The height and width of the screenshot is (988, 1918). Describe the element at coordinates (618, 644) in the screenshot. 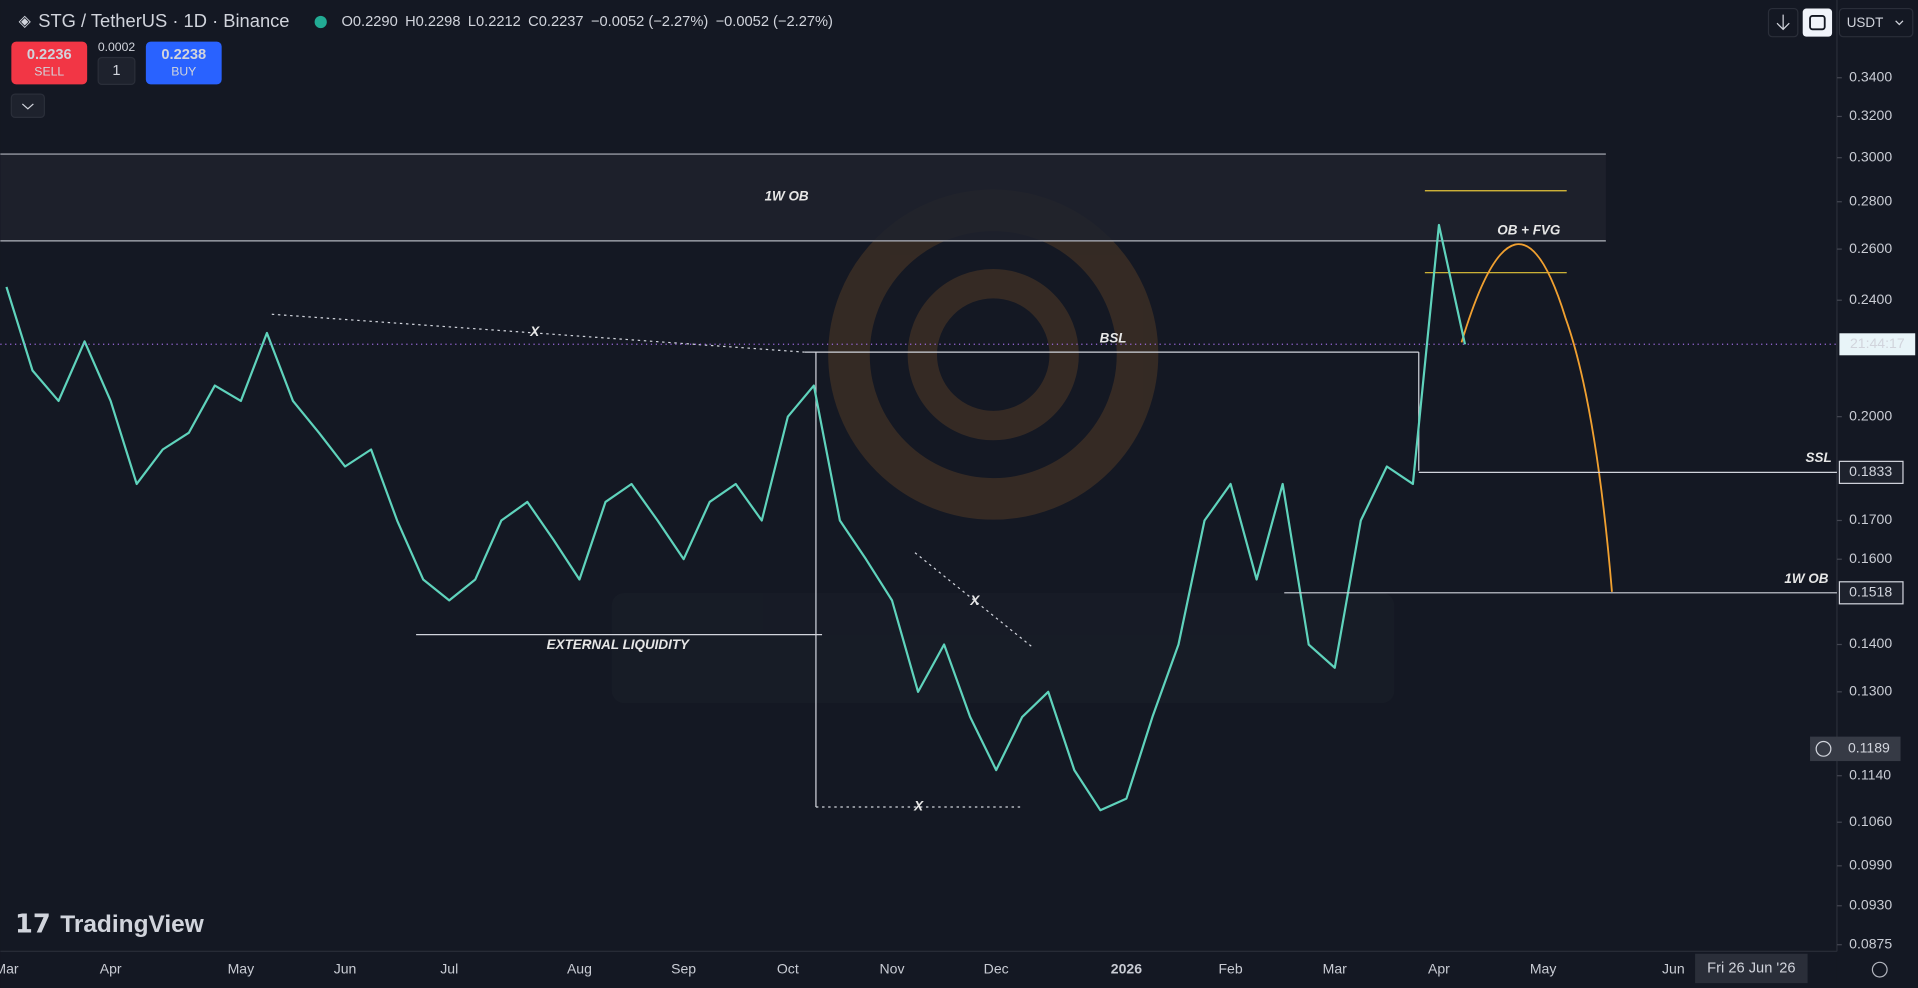

I see `annotation: EXTERNAL LIQUIDITY` at that location.